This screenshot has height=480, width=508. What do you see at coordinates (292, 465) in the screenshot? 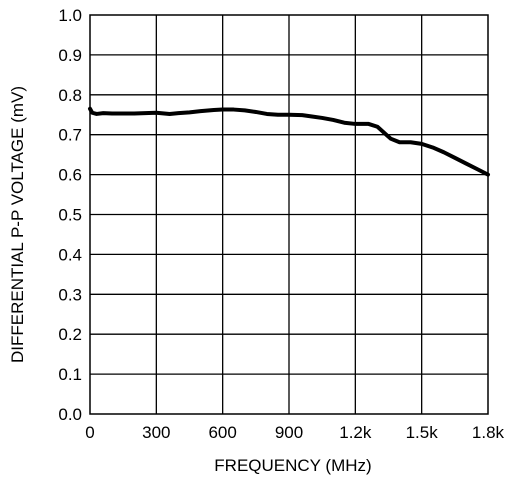
I see `x-axis-label: FREQUENCY (MHz)` at bounding box center [292, 465].